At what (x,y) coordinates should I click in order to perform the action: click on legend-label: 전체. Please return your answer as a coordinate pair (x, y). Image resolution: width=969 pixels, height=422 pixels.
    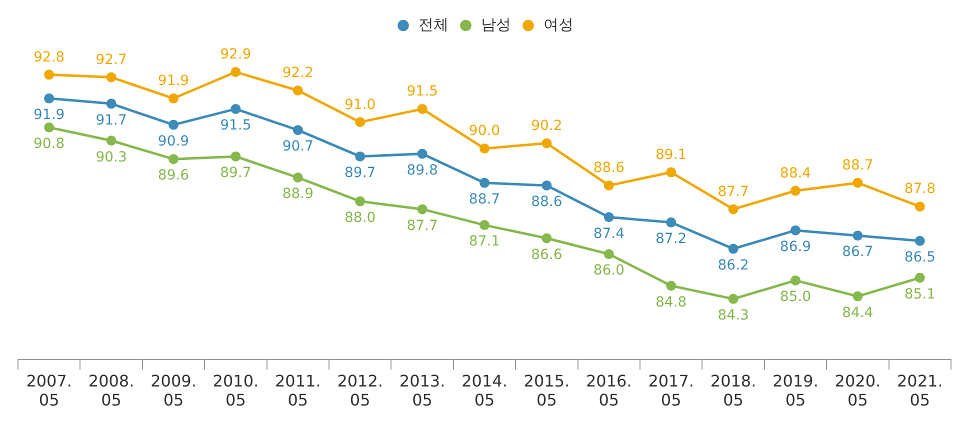
    Looking at the image, I should click on (433, 24).